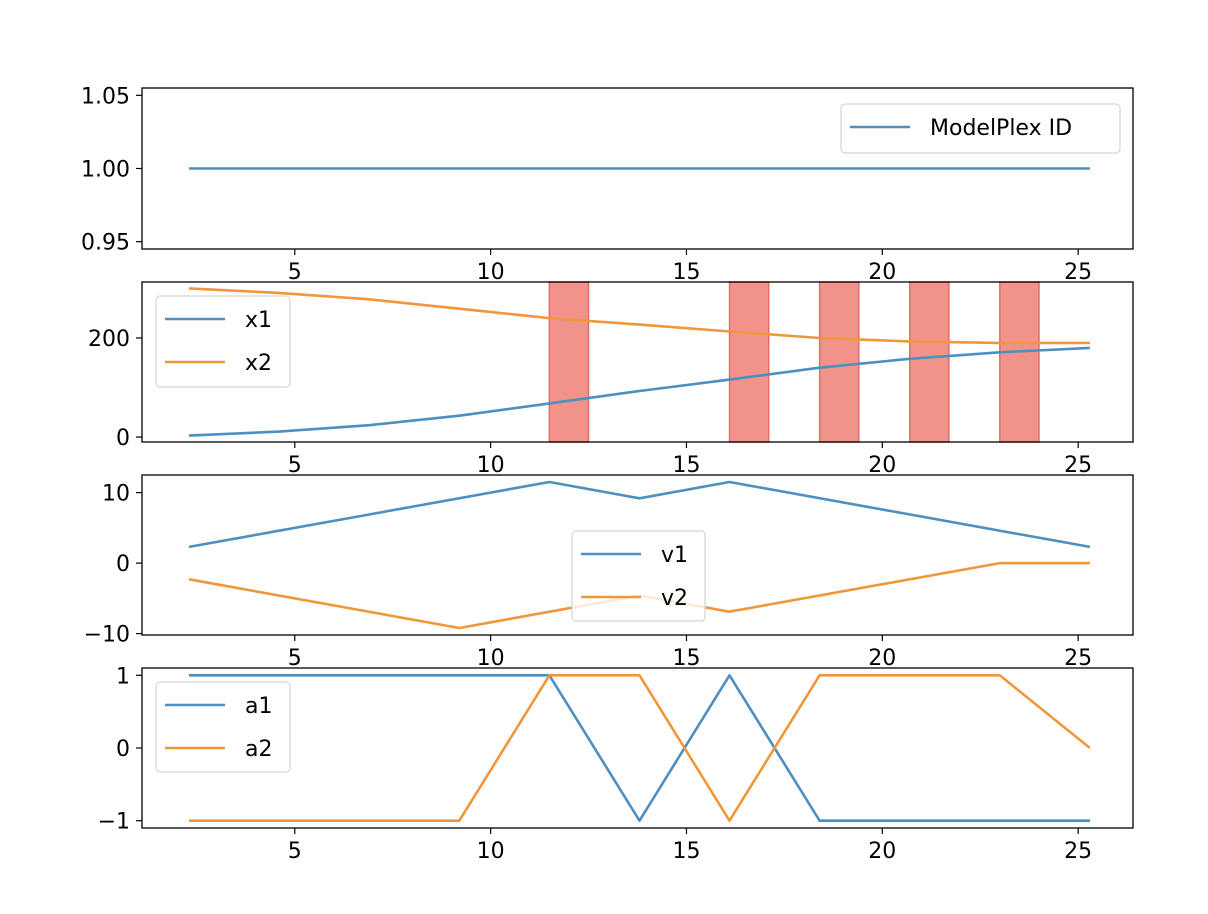  Describe the element at coordinates (105, 243) in the screenshot. I see `y-tick-label: 0.95` at that location.